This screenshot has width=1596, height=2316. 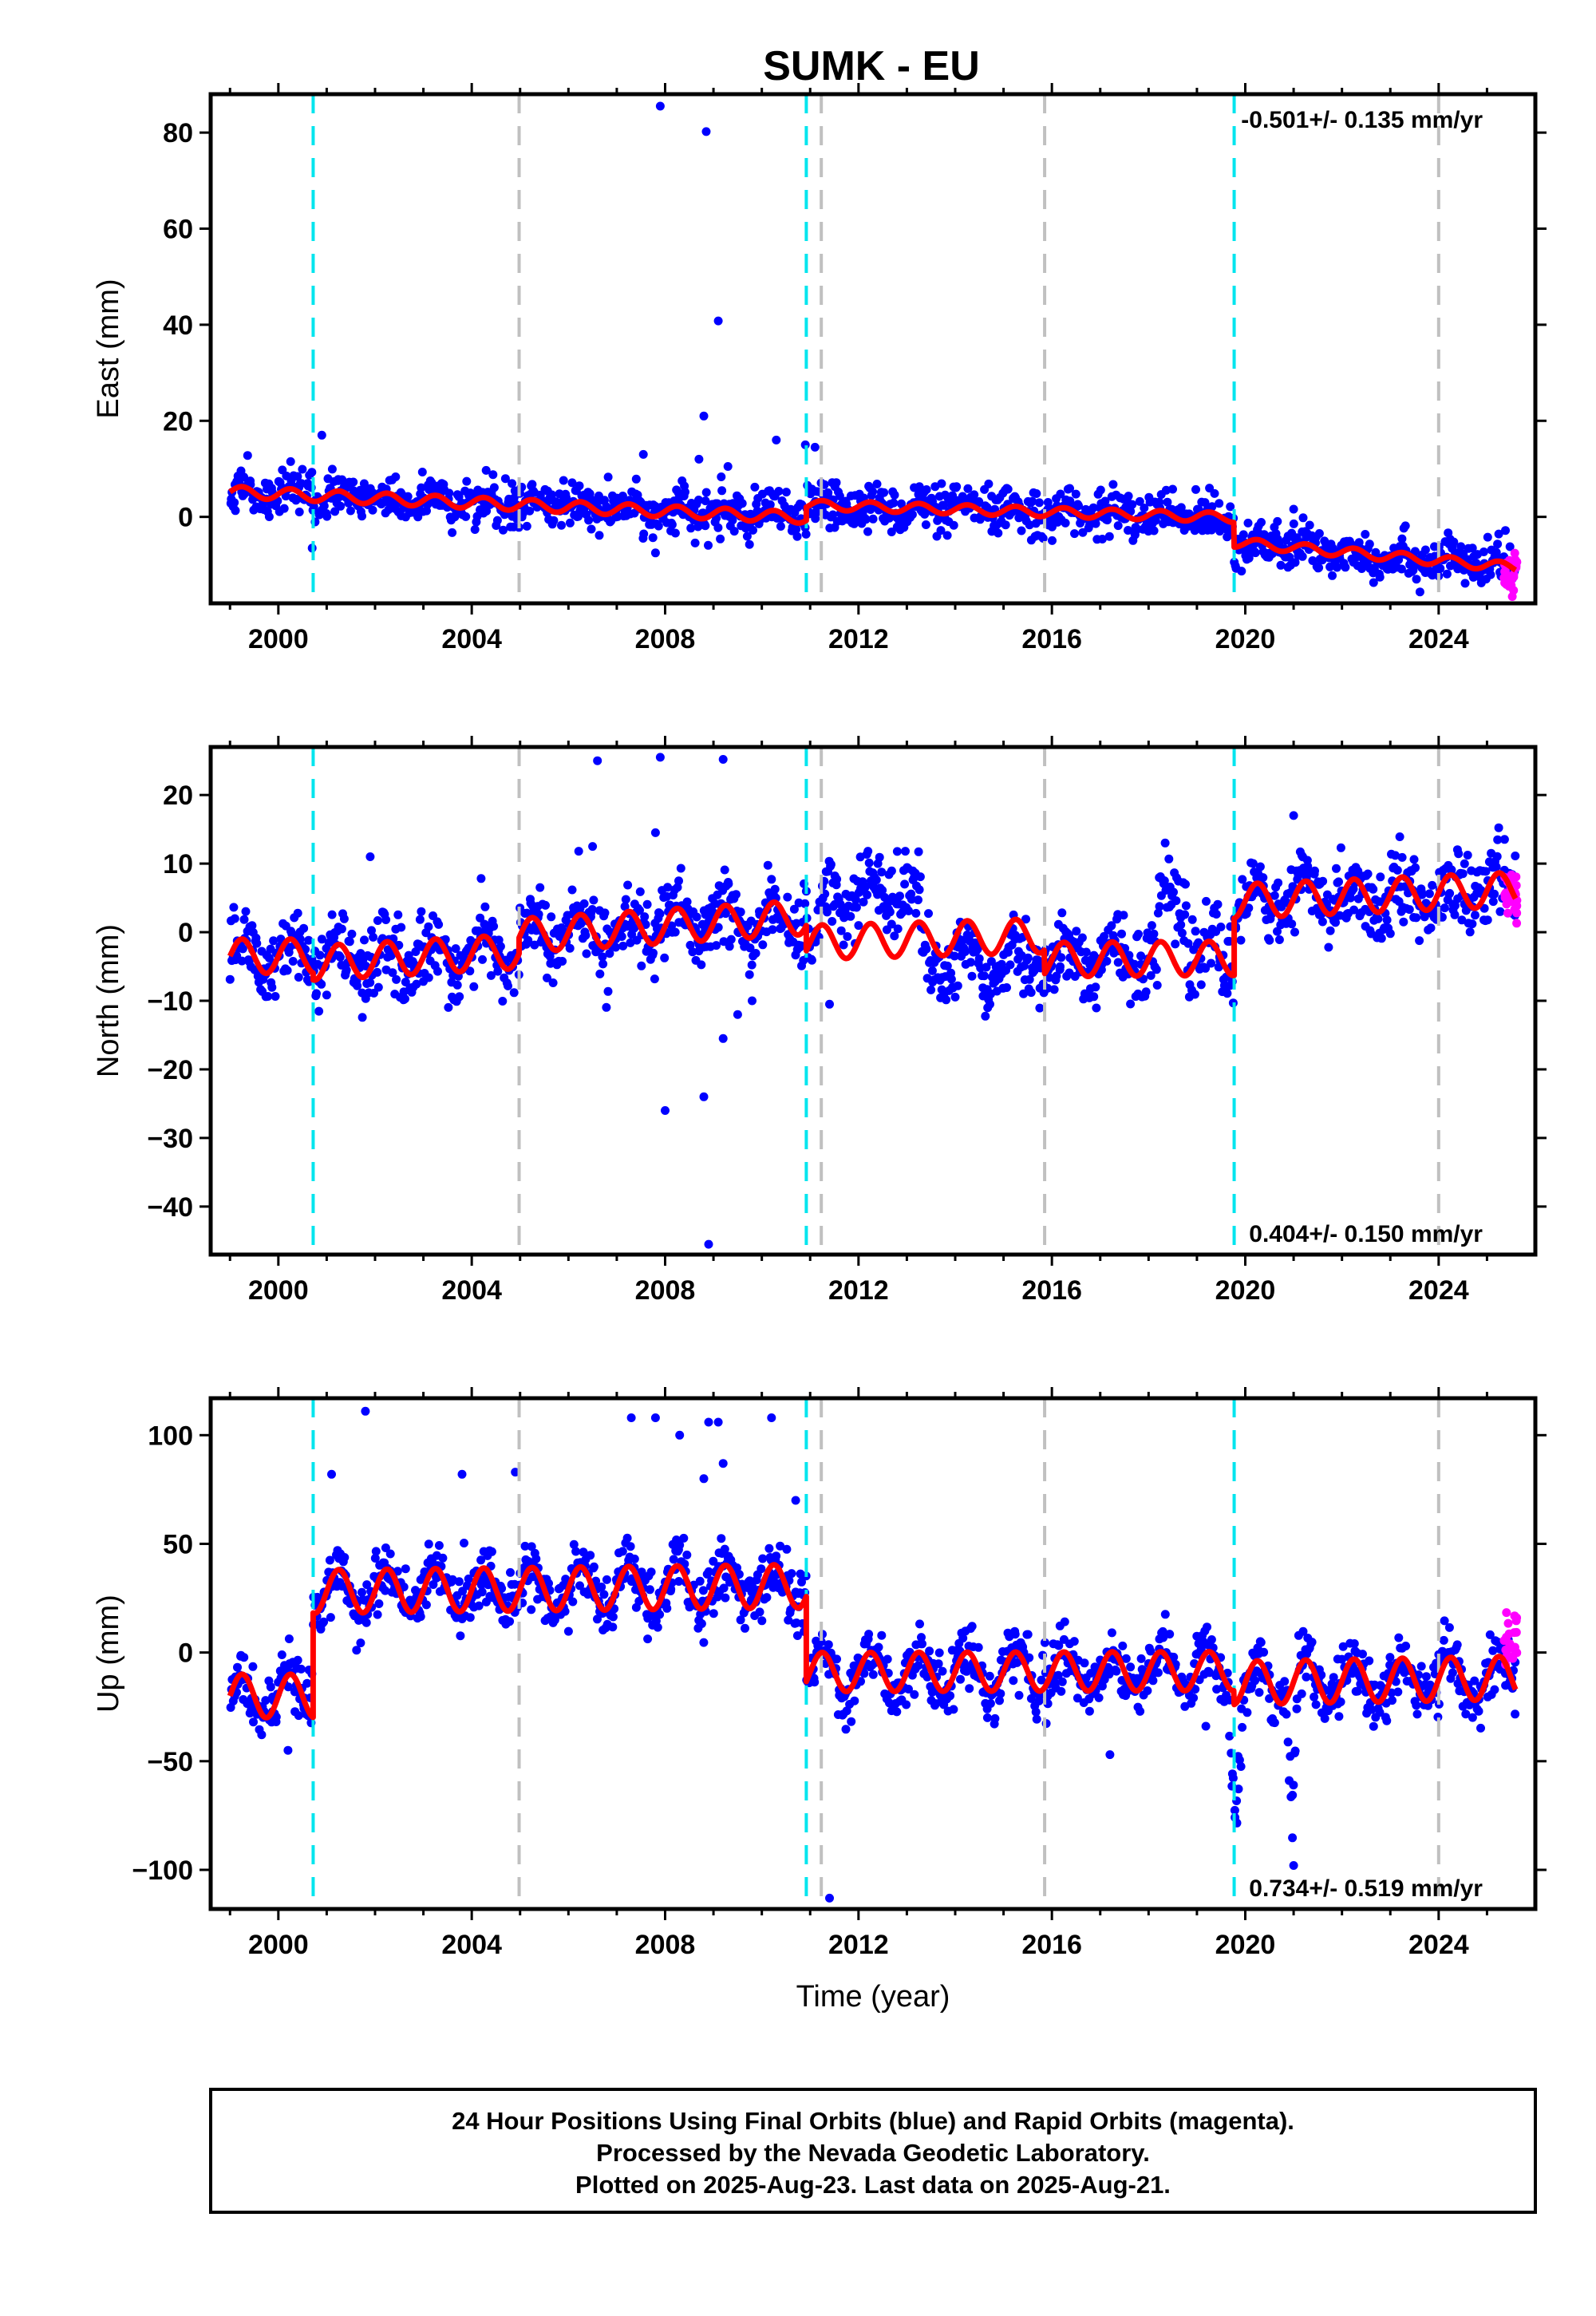 What do you see at coordinates (1245, 639) in the screenshot?
I see `x-tick-label: 2020` at bounding box center [1245, 639].